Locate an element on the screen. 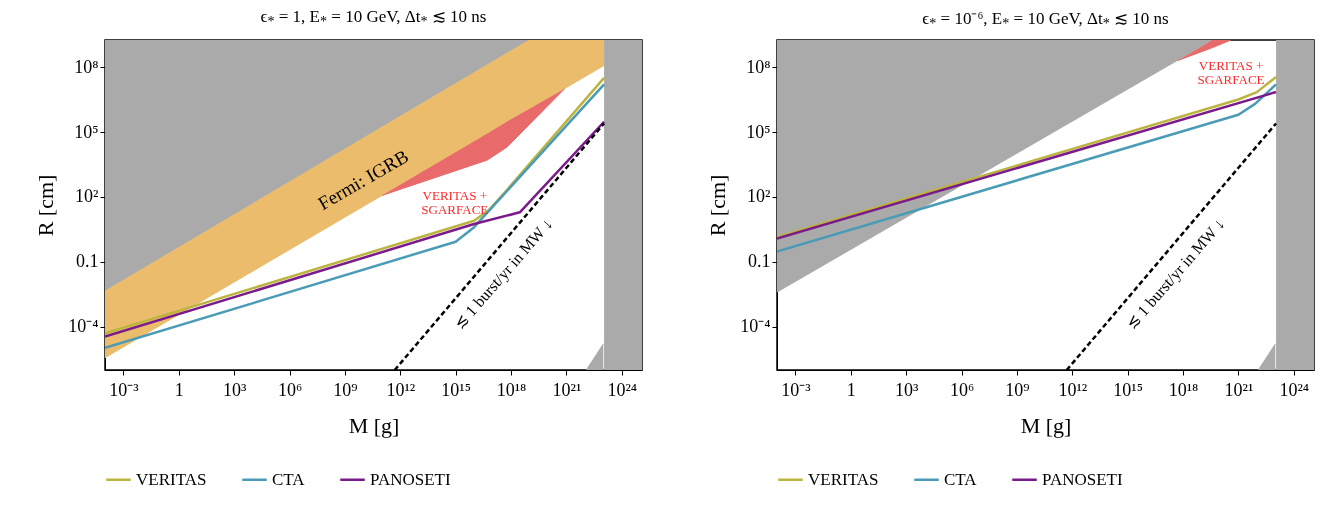  chart-title: ϵ$_{*}$ = 10⁻⁶, E$_{*}$ = 10 GeV, Δt$_{*}$ ≲ 10 ns is located at coordinates (1045, 20).